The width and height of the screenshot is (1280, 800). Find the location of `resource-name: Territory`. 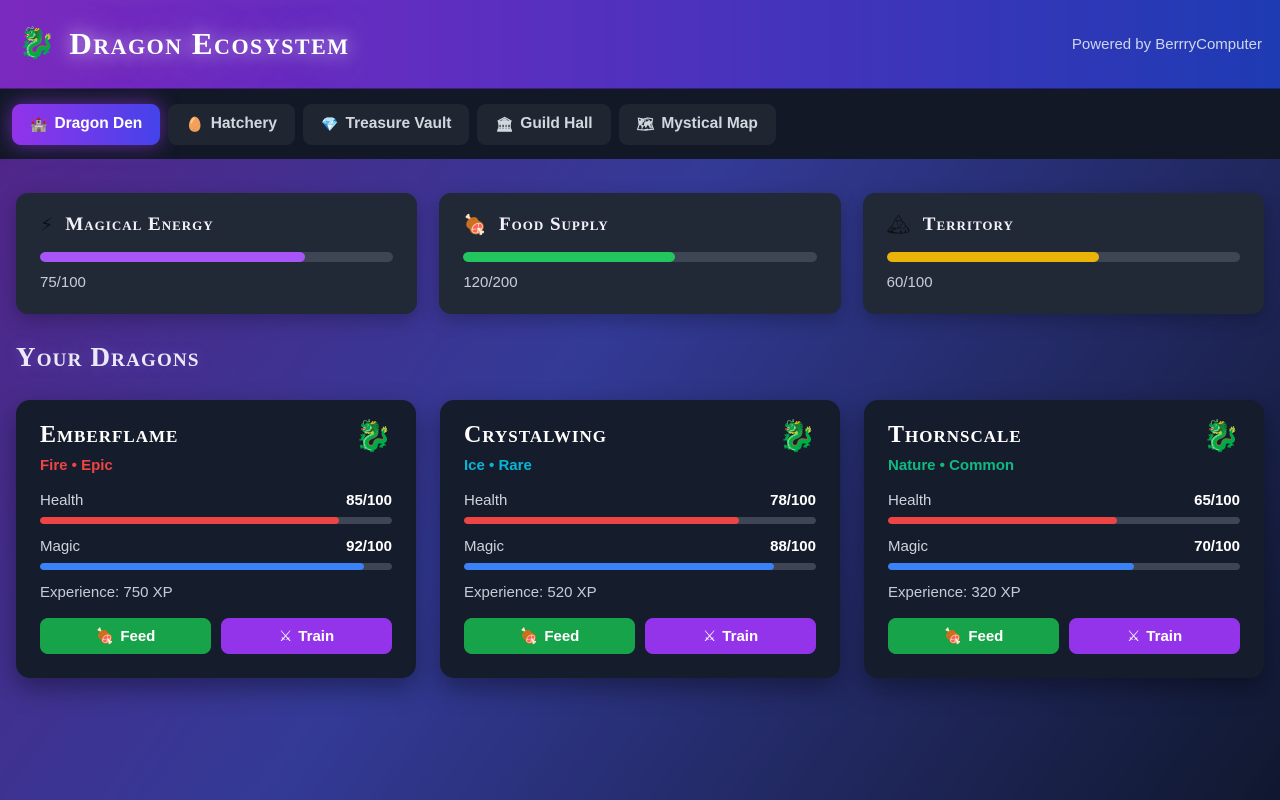

resource-name: Territory is located at coordinates (968, 224).